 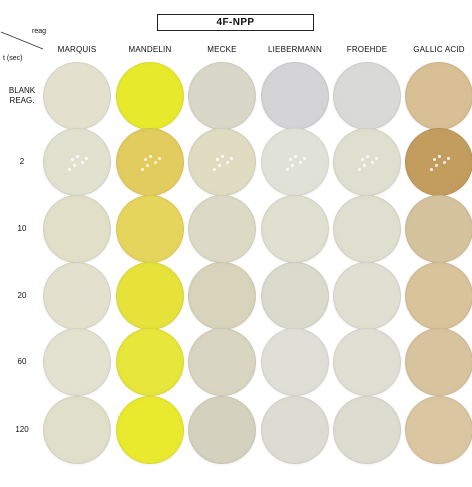 I want to click on time-row-label: 20, so click(x=22, y=296).